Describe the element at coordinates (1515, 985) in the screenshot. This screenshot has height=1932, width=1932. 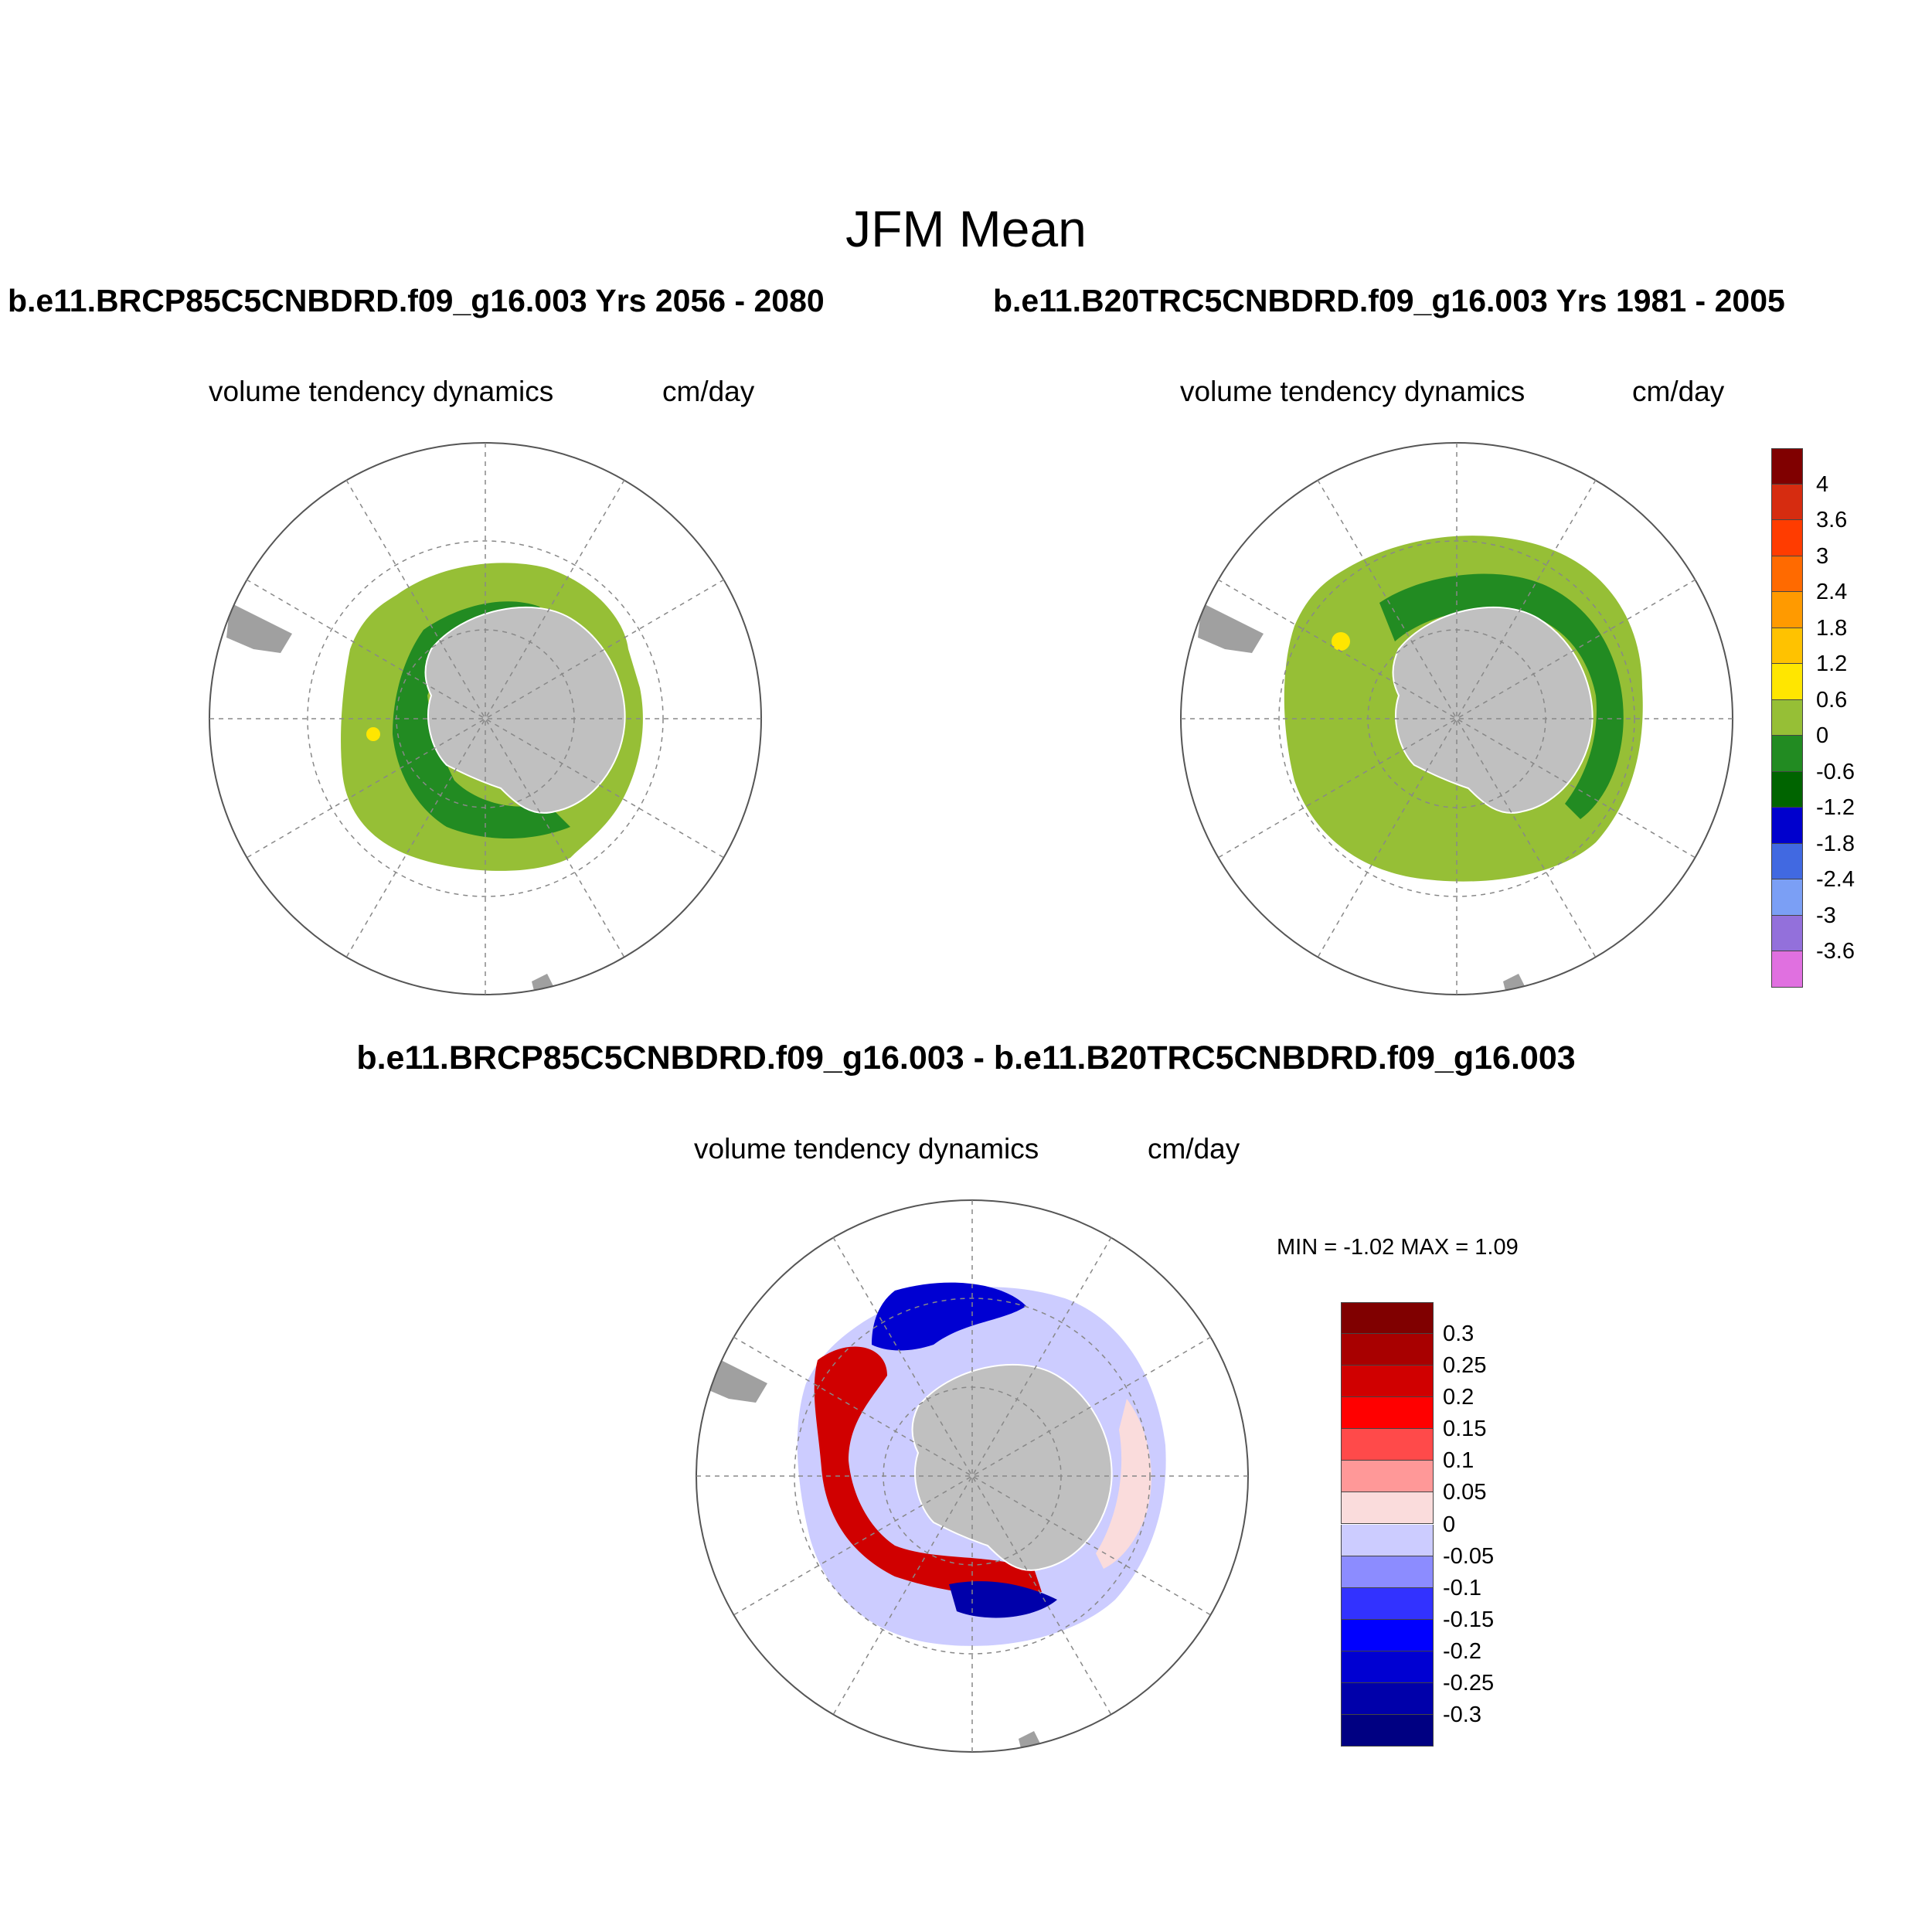
I see `new-zealand-right` at that location.